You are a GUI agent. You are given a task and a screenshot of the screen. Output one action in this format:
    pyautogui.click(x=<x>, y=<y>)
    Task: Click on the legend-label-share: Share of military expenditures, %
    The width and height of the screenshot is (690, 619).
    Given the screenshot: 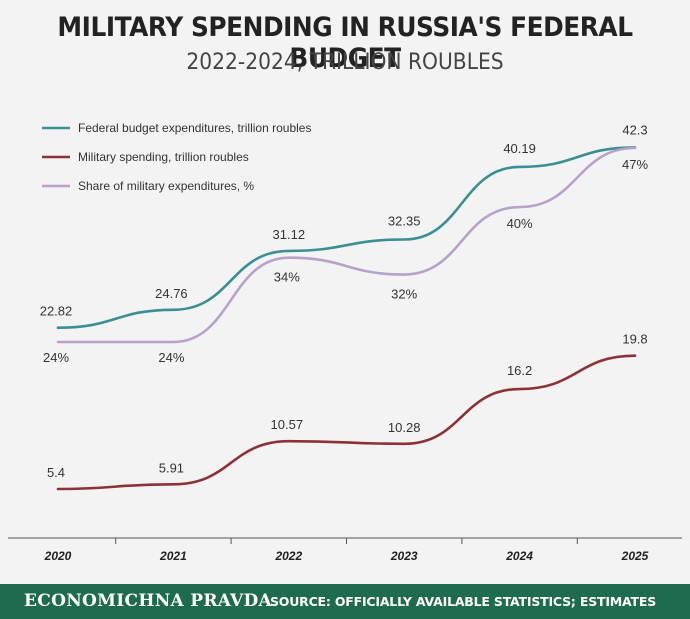 What is the action you would take?
    pyautogui.click(x=166, y=186)
    